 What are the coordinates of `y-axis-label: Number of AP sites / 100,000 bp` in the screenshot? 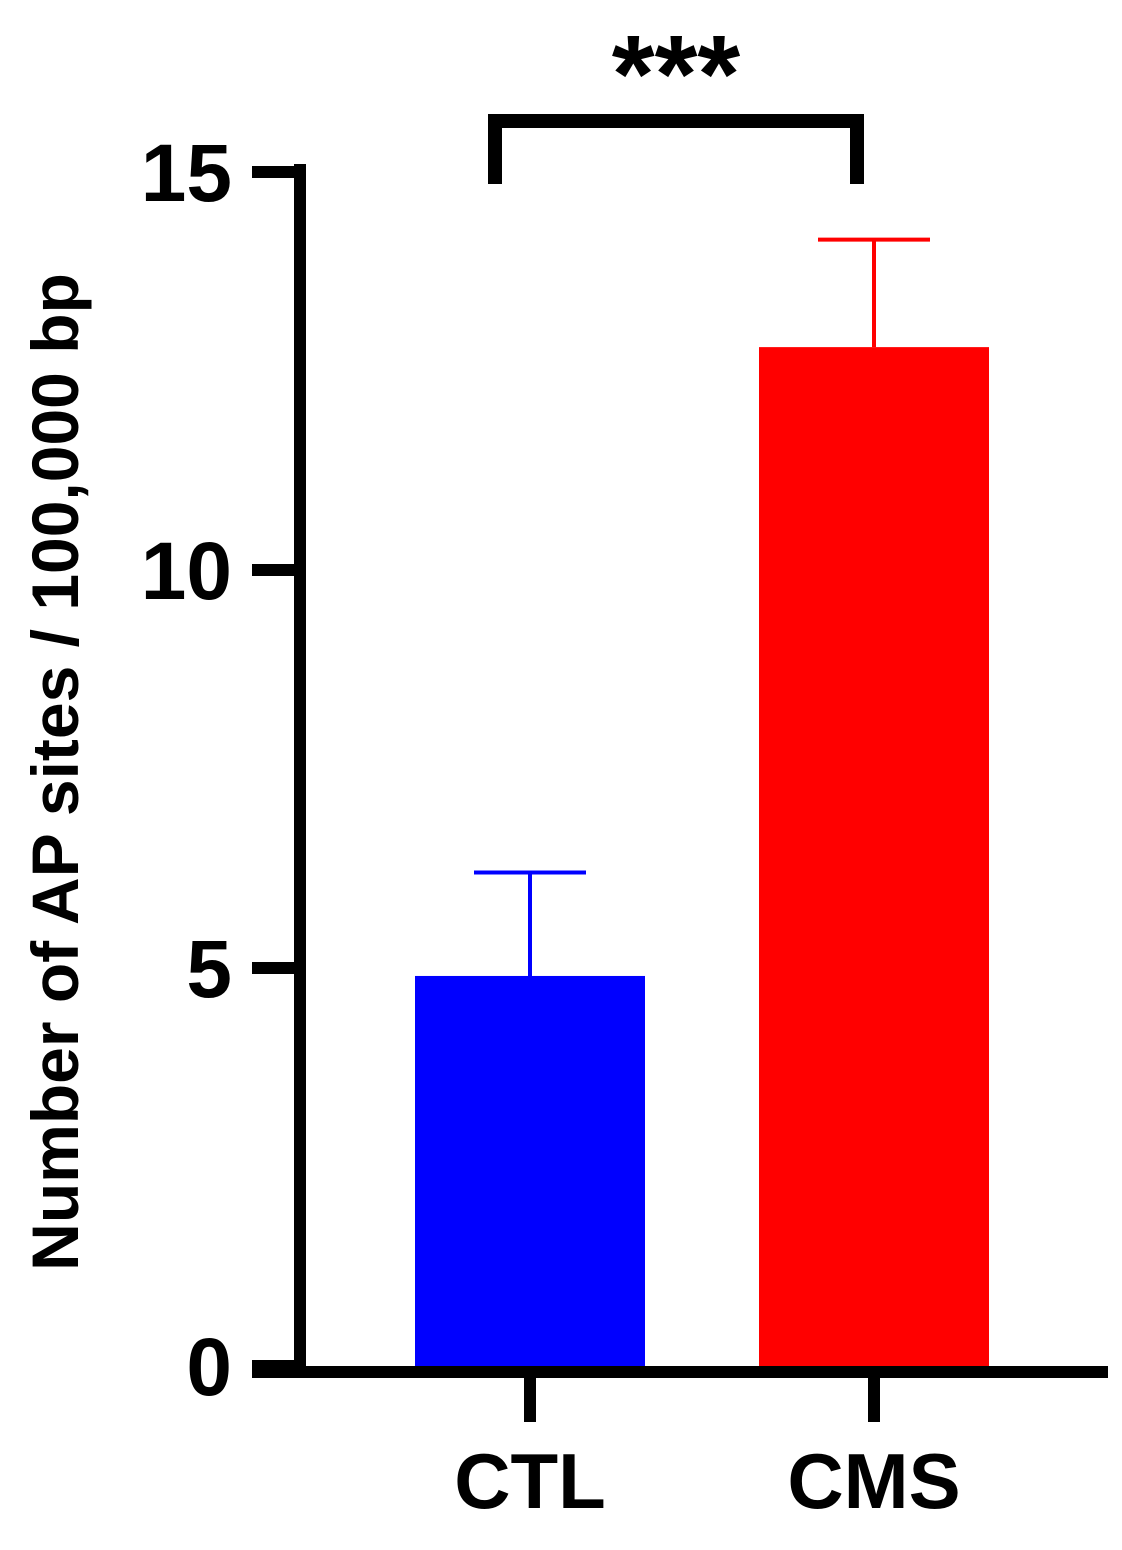 It's located at (55, 772).